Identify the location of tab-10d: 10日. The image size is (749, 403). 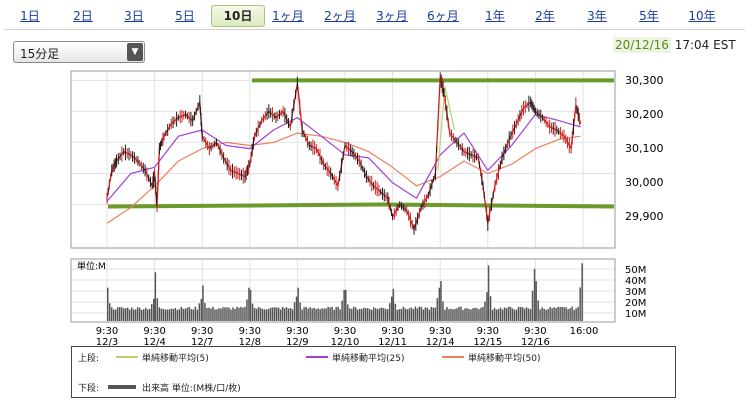
(238, 16).